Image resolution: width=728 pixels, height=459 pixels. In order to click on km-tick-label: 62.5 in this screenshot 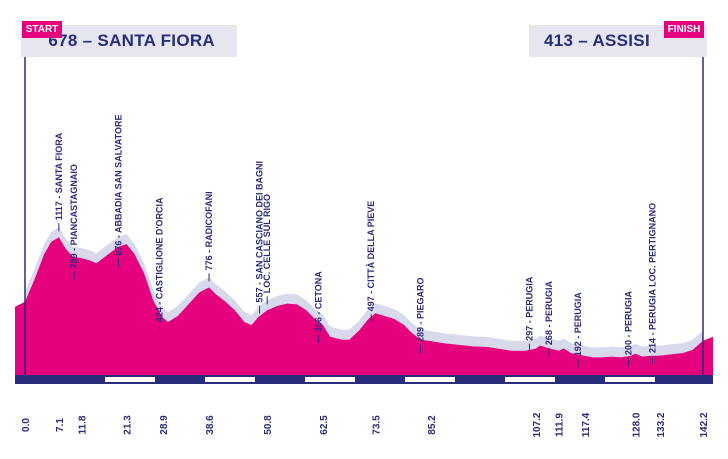, I will do `click(324, 425)`.